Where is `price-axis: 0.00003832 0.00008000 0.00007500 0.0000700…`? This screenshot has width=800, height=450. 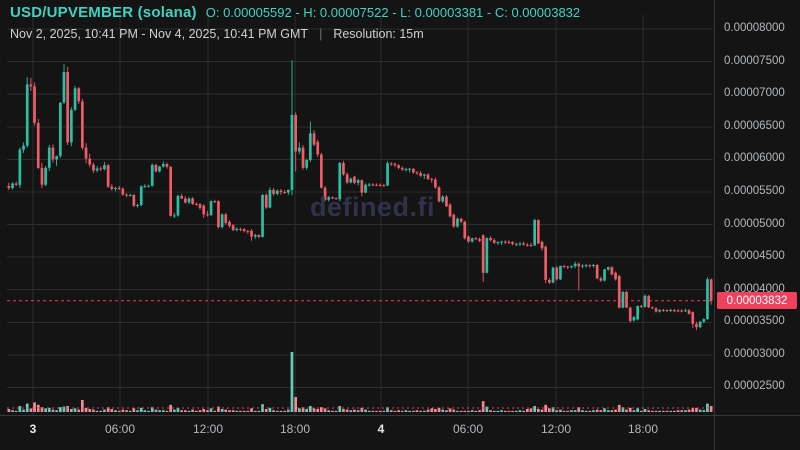
price-axis: 0.00003832 0.00008000 0.00007500 0.0000700… is located at coordinates (757, 207).